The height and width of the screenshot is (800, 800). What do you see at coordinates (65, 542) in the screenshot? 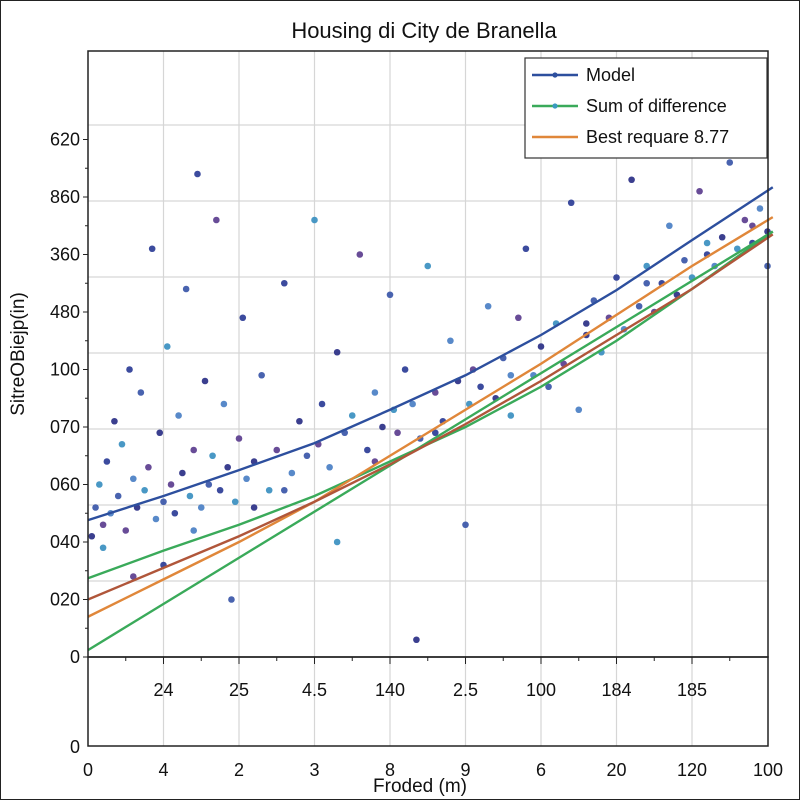
I see `y-tick-label: 040` at bounding box center [65, 542].